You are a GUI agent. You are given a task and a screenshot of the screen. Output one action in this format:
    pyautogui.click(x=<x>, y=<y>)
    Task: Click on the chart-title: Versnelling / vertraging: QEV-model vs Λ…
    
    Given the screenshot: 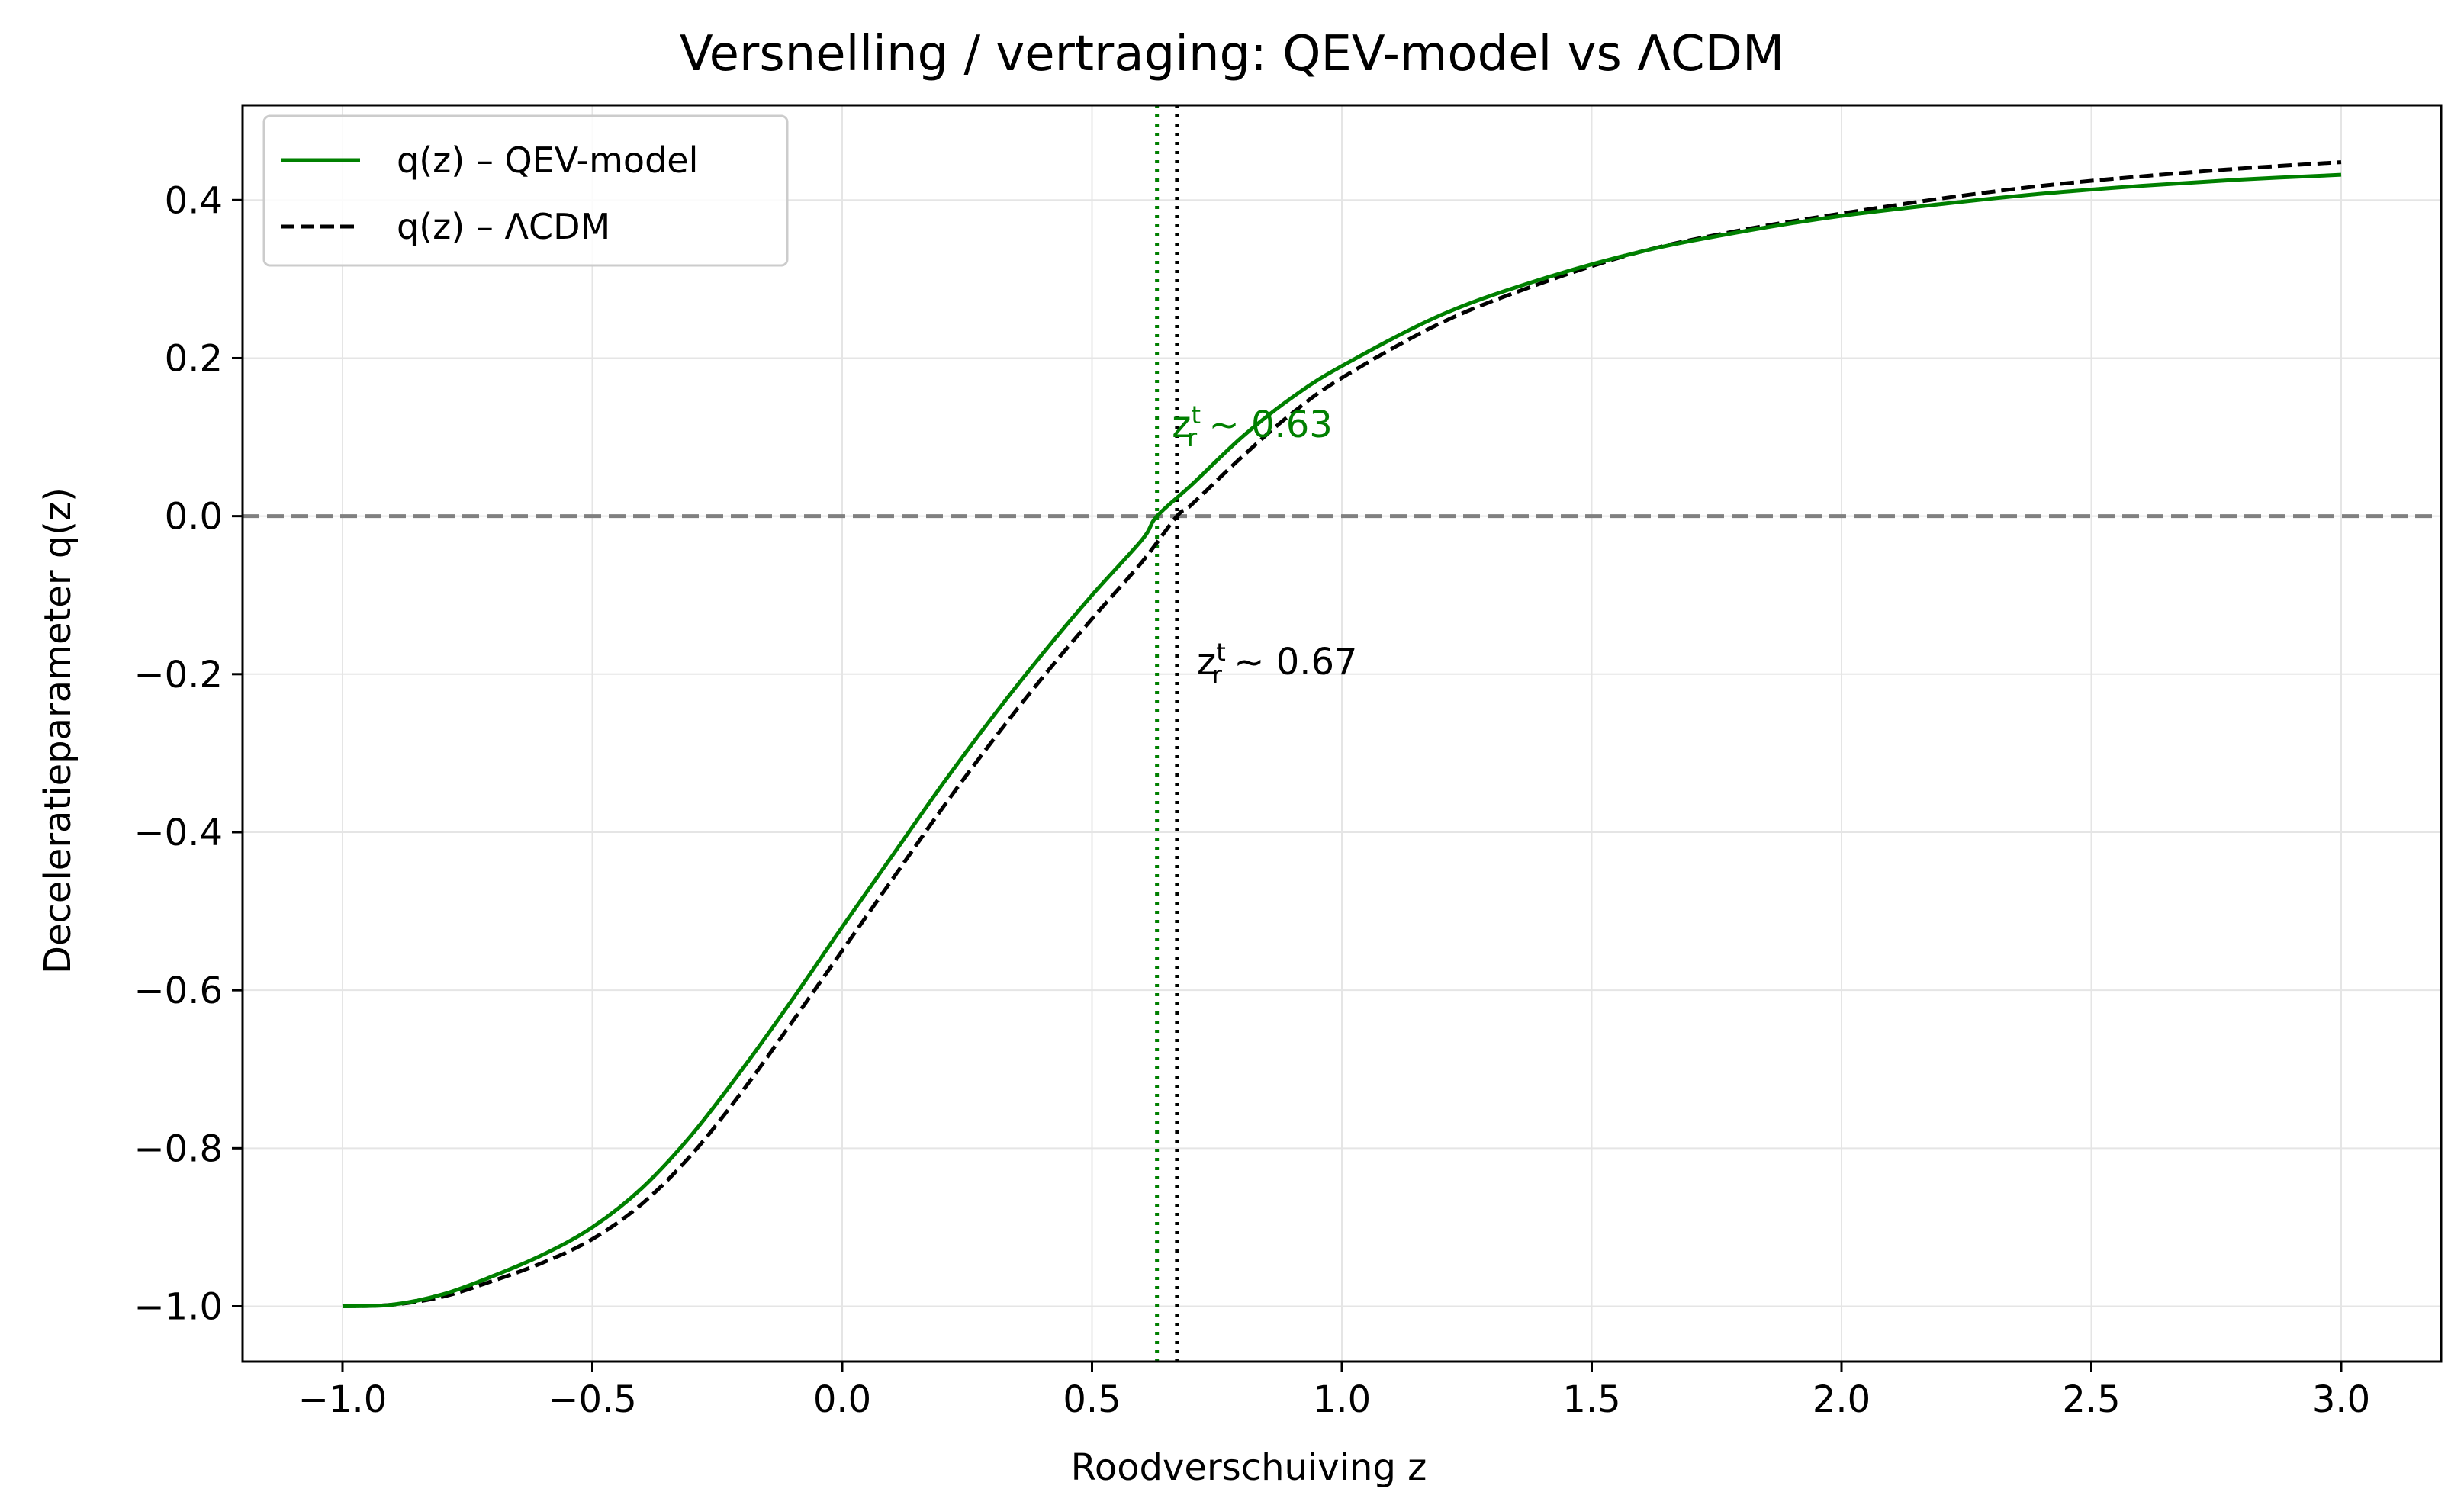 What is the action you would take?
    pyautogui.click(x=1232, y=54)
    